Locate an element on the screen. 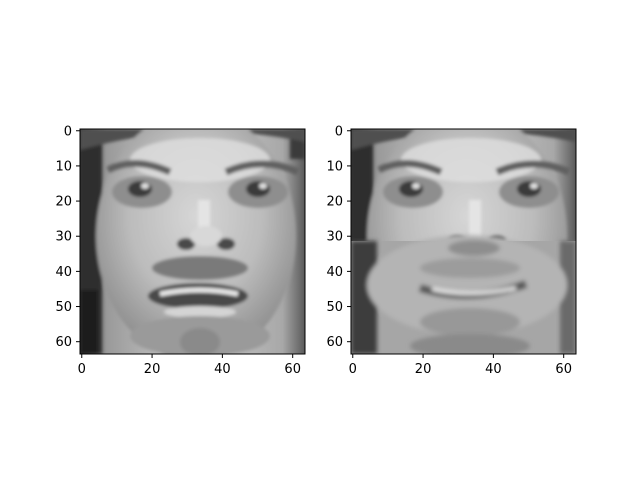 This screenshot has width=640, height=480. right-y-tick-label: 40 is located at coordinates (334, 272).